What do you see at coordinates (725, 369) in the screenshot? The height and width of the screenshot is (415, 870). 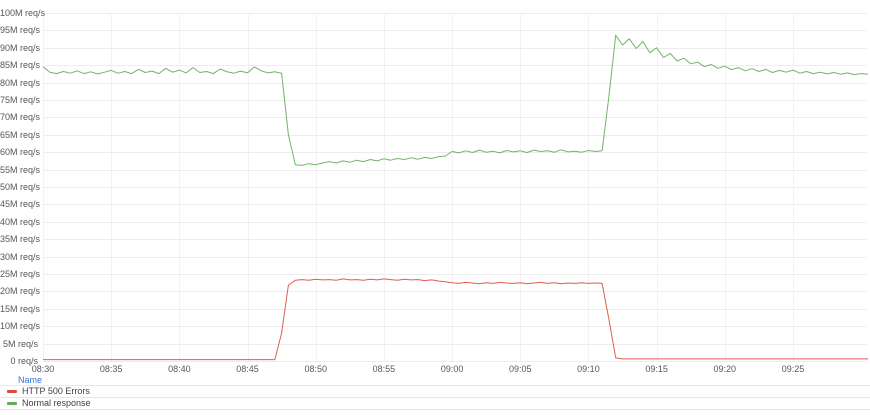 I see `x-axis-label: 09:20` at bounding box center [725, 369].